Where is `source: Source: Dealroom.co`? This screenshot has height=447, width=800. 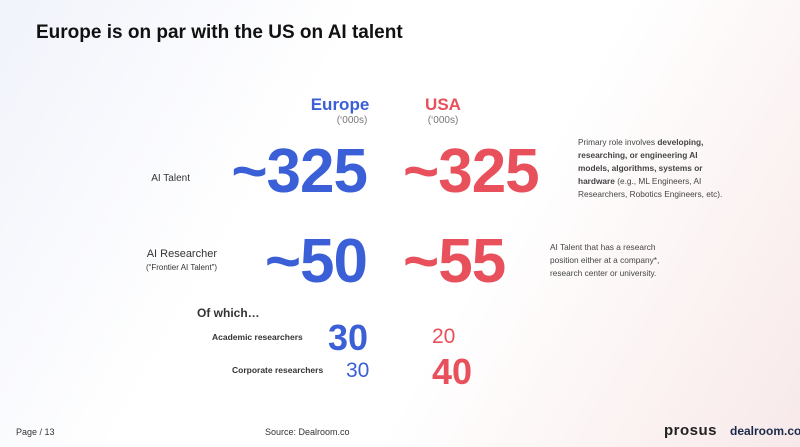 source: Source: Dealroom.co is located at coordinates (307, 432).